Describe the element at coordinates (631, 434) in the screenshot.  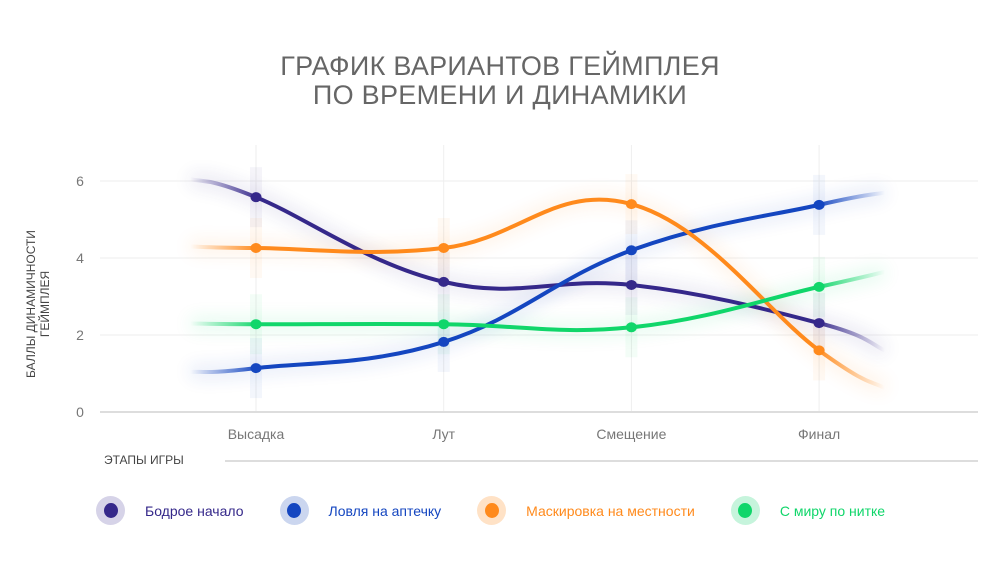
I see `x-tick-label: Смещение` at that location.